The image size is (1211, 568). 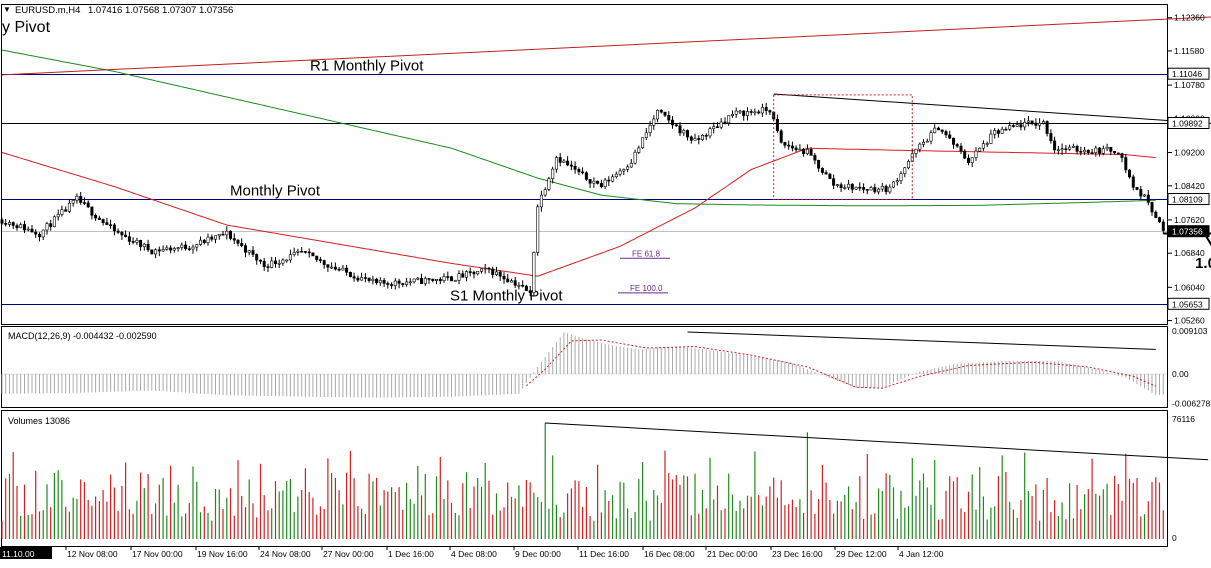 What do you see at coordinates (222, 554) in the screenshot?
I see `time-tick-label: 19 Nov 16:00` at bounding box center [222, 554].